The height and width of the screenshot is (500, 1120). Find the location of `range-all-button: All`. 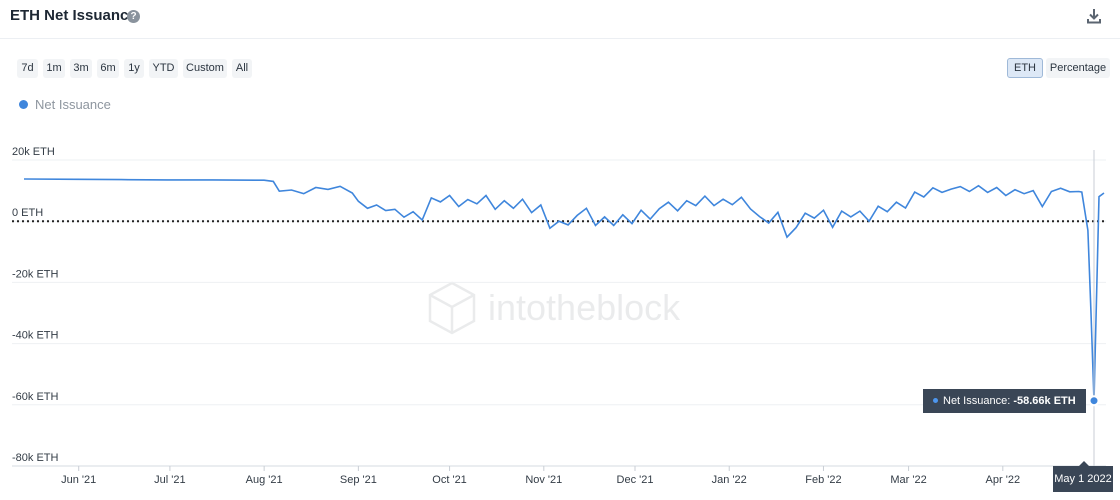

range-all-button: All is located at coordinates (242, 68).